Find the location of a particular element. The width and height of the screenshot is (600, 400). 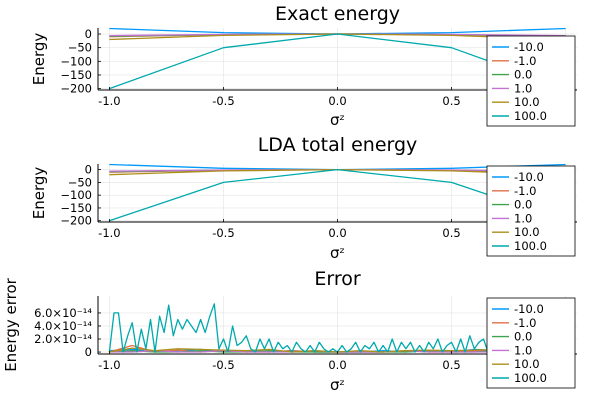

y-tick-label: 2.0×10⁻¹⁴ is located at coordinates (63, 339).